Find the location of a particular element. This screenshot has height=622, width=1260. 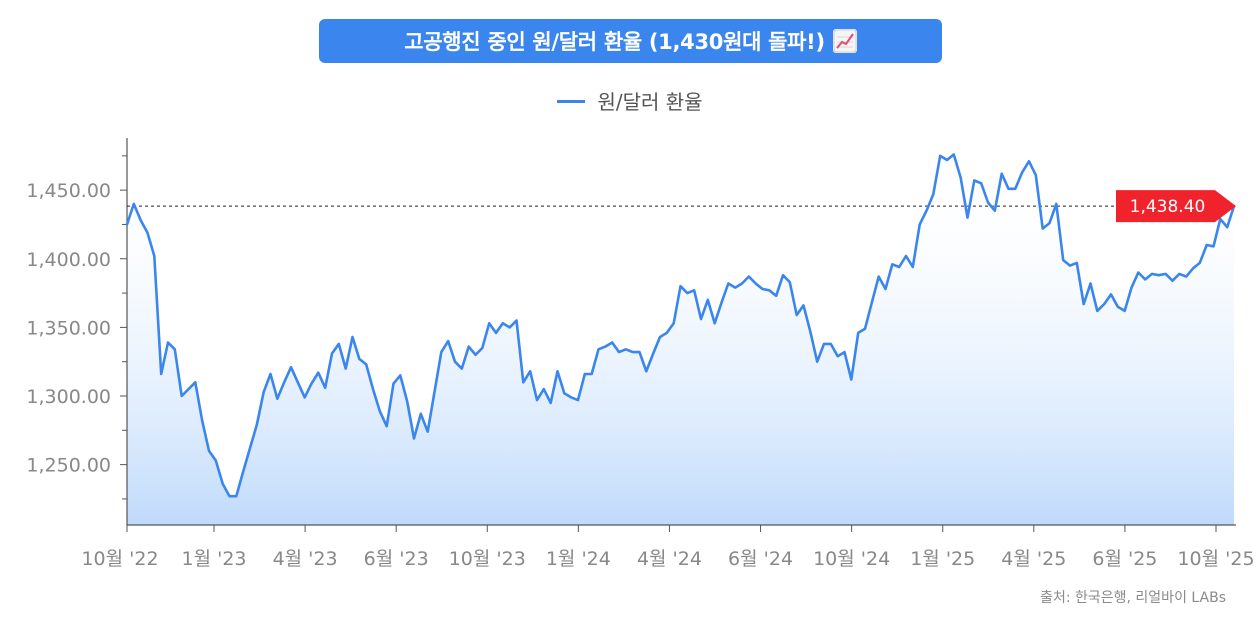

current-value-badge is located at coordinates (1176, 206).